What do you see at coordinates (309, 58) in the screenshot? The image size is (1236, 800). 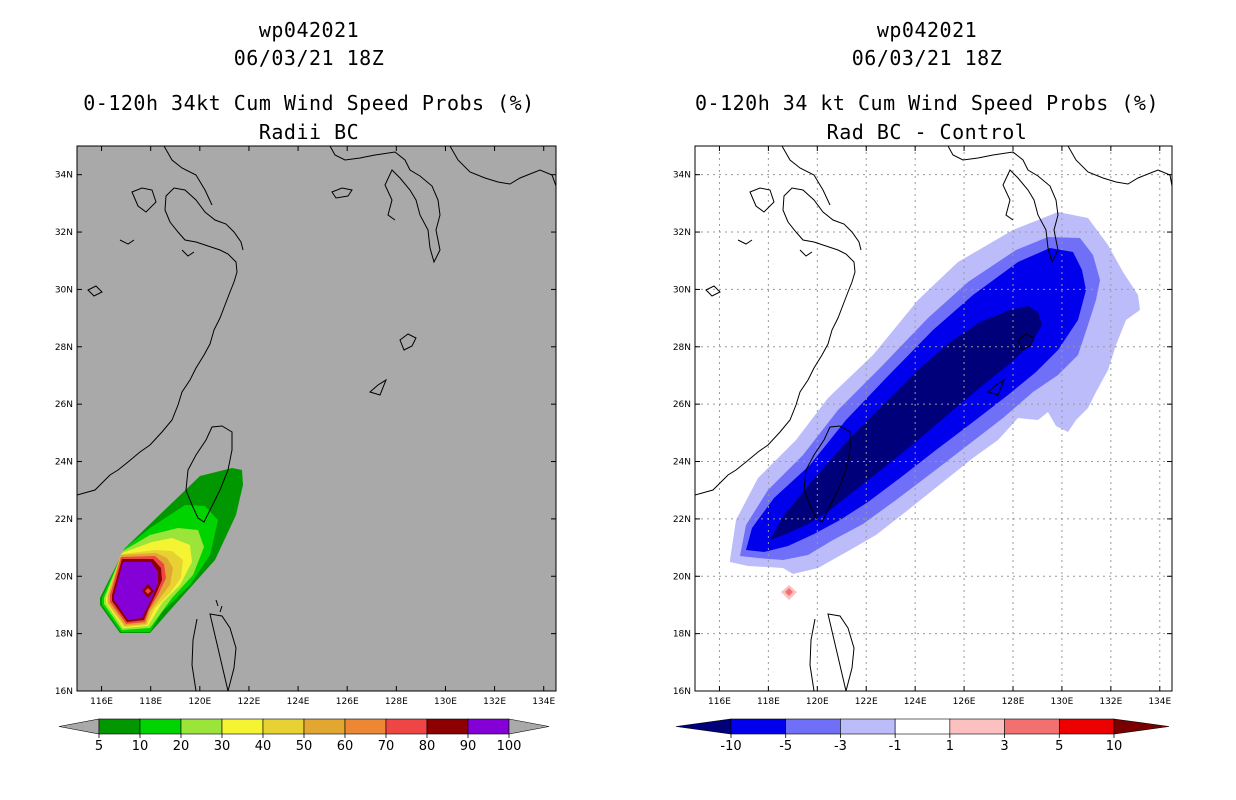 I see `datetime: 06/03/21 18Z` at bounding box center [309, 58].